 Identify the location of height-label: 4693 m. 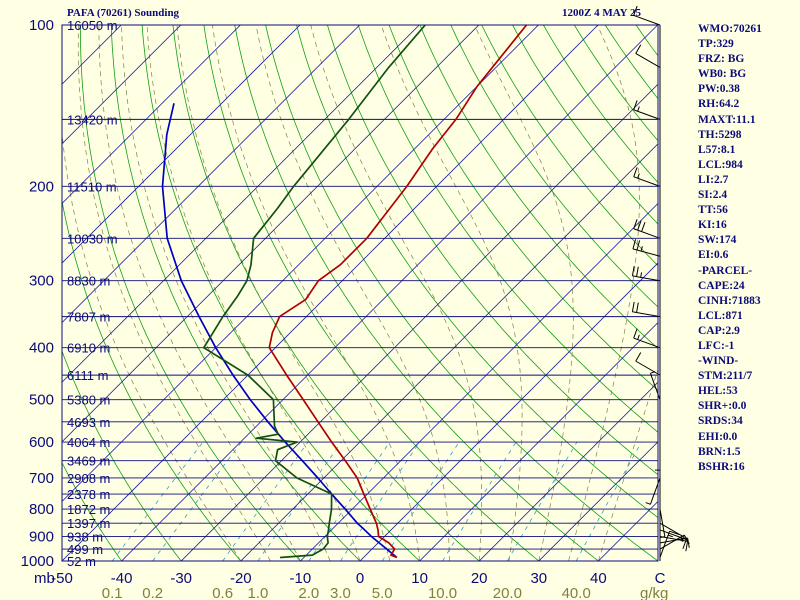
(88, 422).